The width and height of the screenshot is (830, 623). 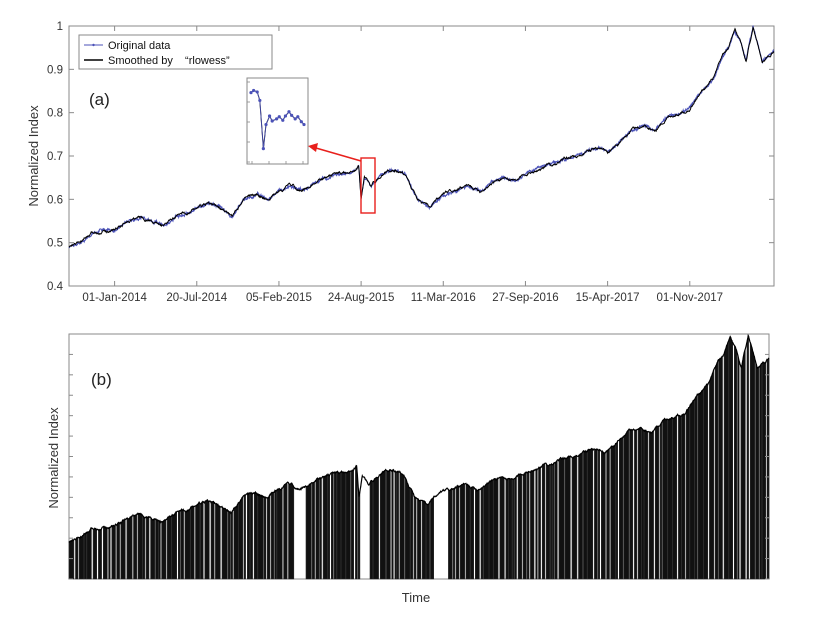 What do you see at coordinates (443, 298) in the screenshot?
I see `x-tick-label-a: 11-Mar-2016` at bounding box center [443, 298].